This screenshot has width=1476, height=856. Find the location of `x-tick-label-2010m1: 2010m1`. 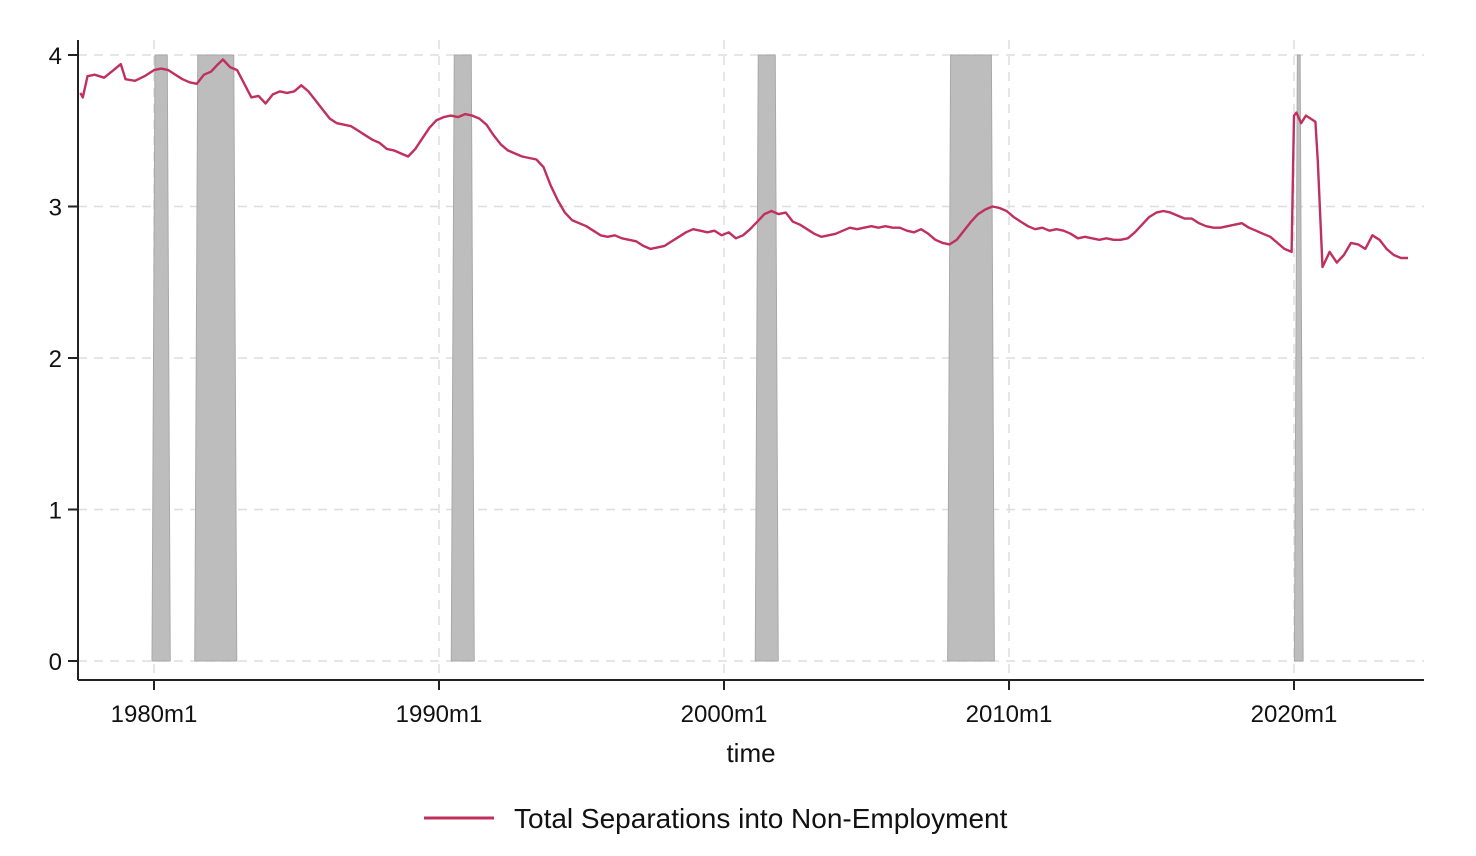

x-tick-label-2010m1: 2010m1 is located at coordinates (1009, 714).